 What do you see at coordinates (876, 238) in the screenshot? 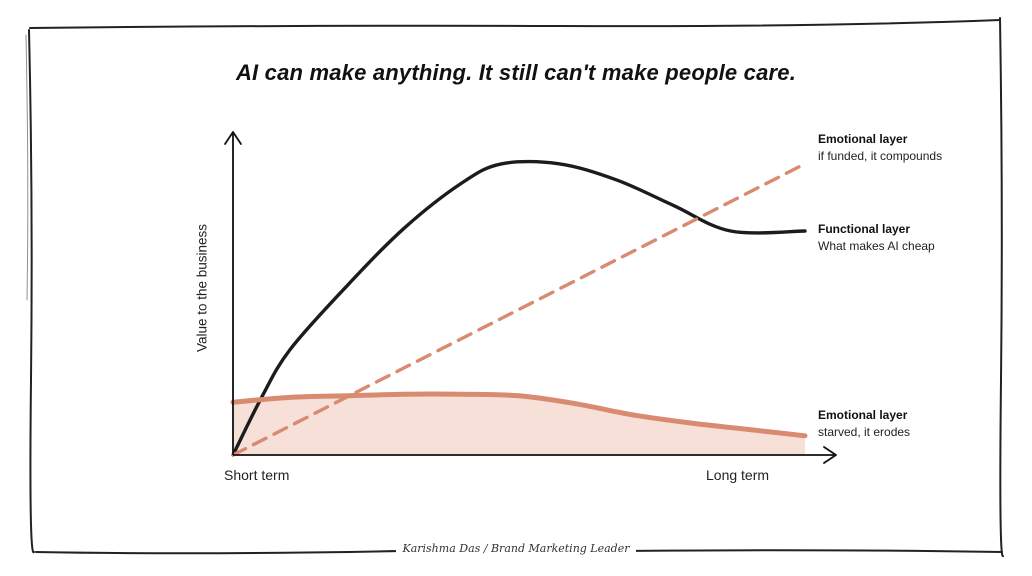
I see `label-functional: Functional layer What makes AI cheap` at bounding box center [876, 238].